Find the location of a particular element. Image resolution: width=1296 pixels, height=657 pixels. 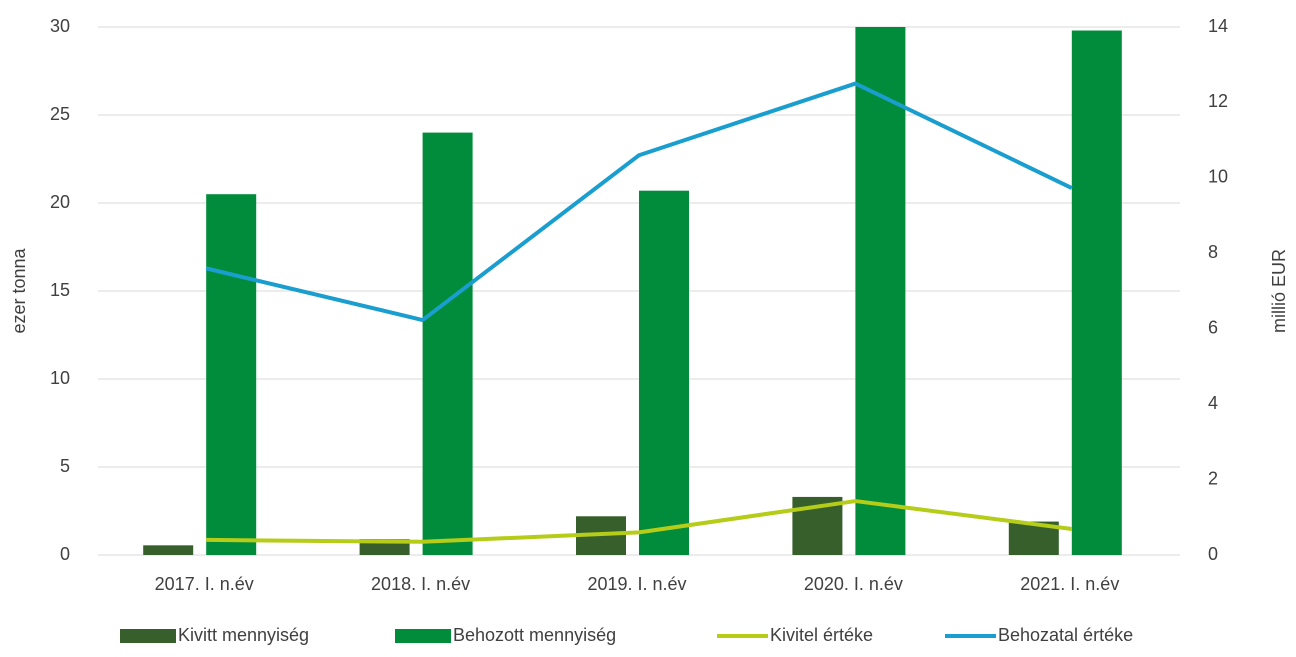

y-tick-label: 30 is located at coordinates (60, 26).